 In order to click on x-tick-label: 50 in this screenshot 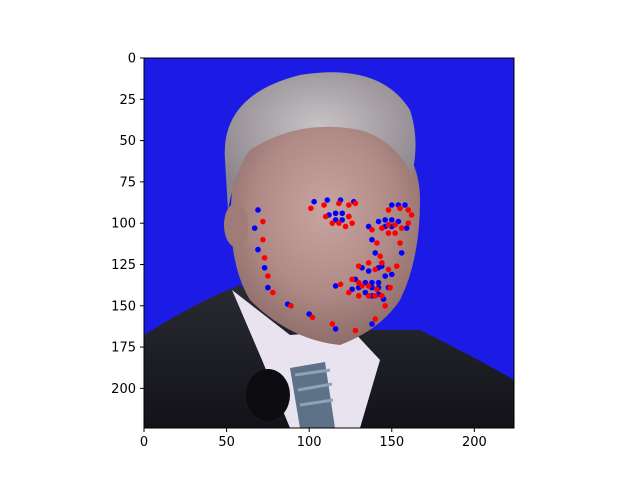, I will do `click(226, 442)`.